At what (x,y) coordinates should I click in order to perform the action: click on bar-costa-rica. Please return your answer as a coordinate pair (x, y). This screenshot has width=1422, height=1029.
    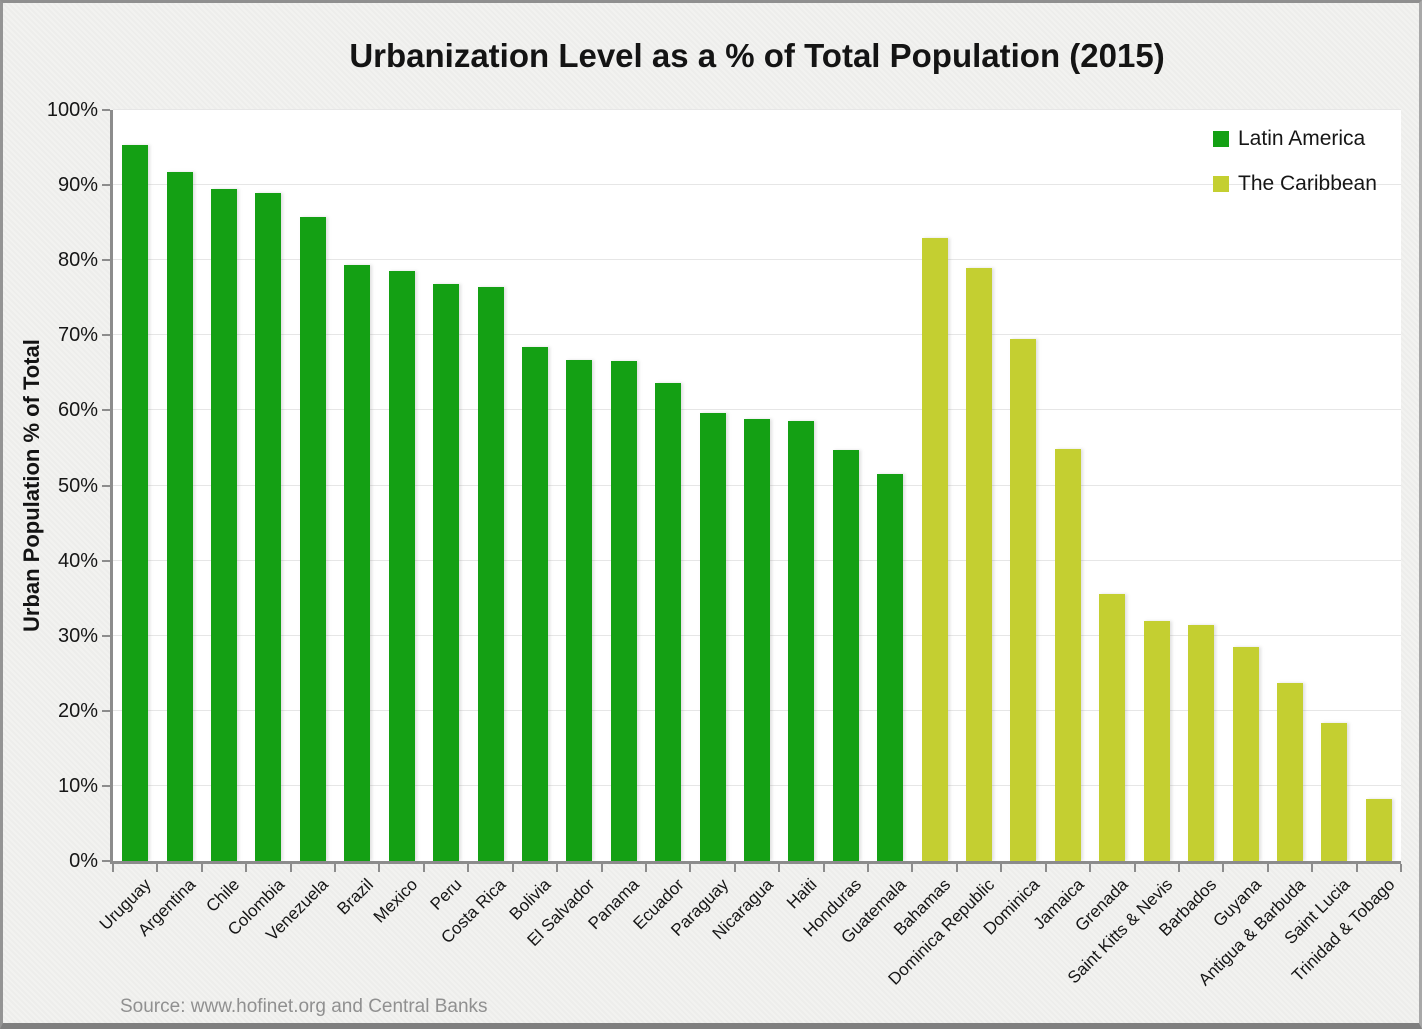
    Looking at the image, I should click on (490, 574).